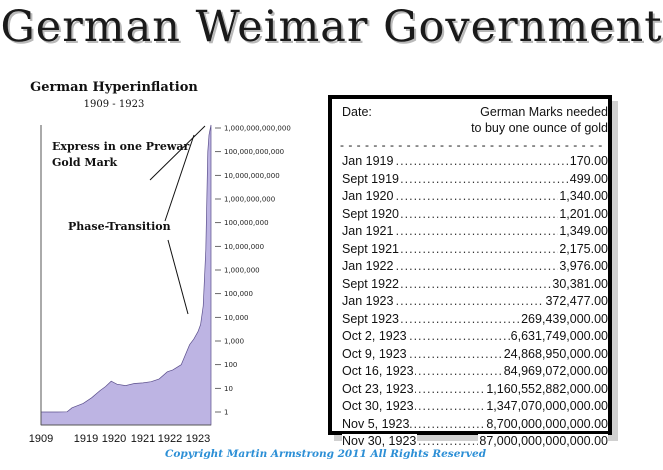 The height and width of the screenshot is (470, 663). Describe the element at coordinates (368, 301) in the screenshot. I see `row-date: Jan 1923` at that location.